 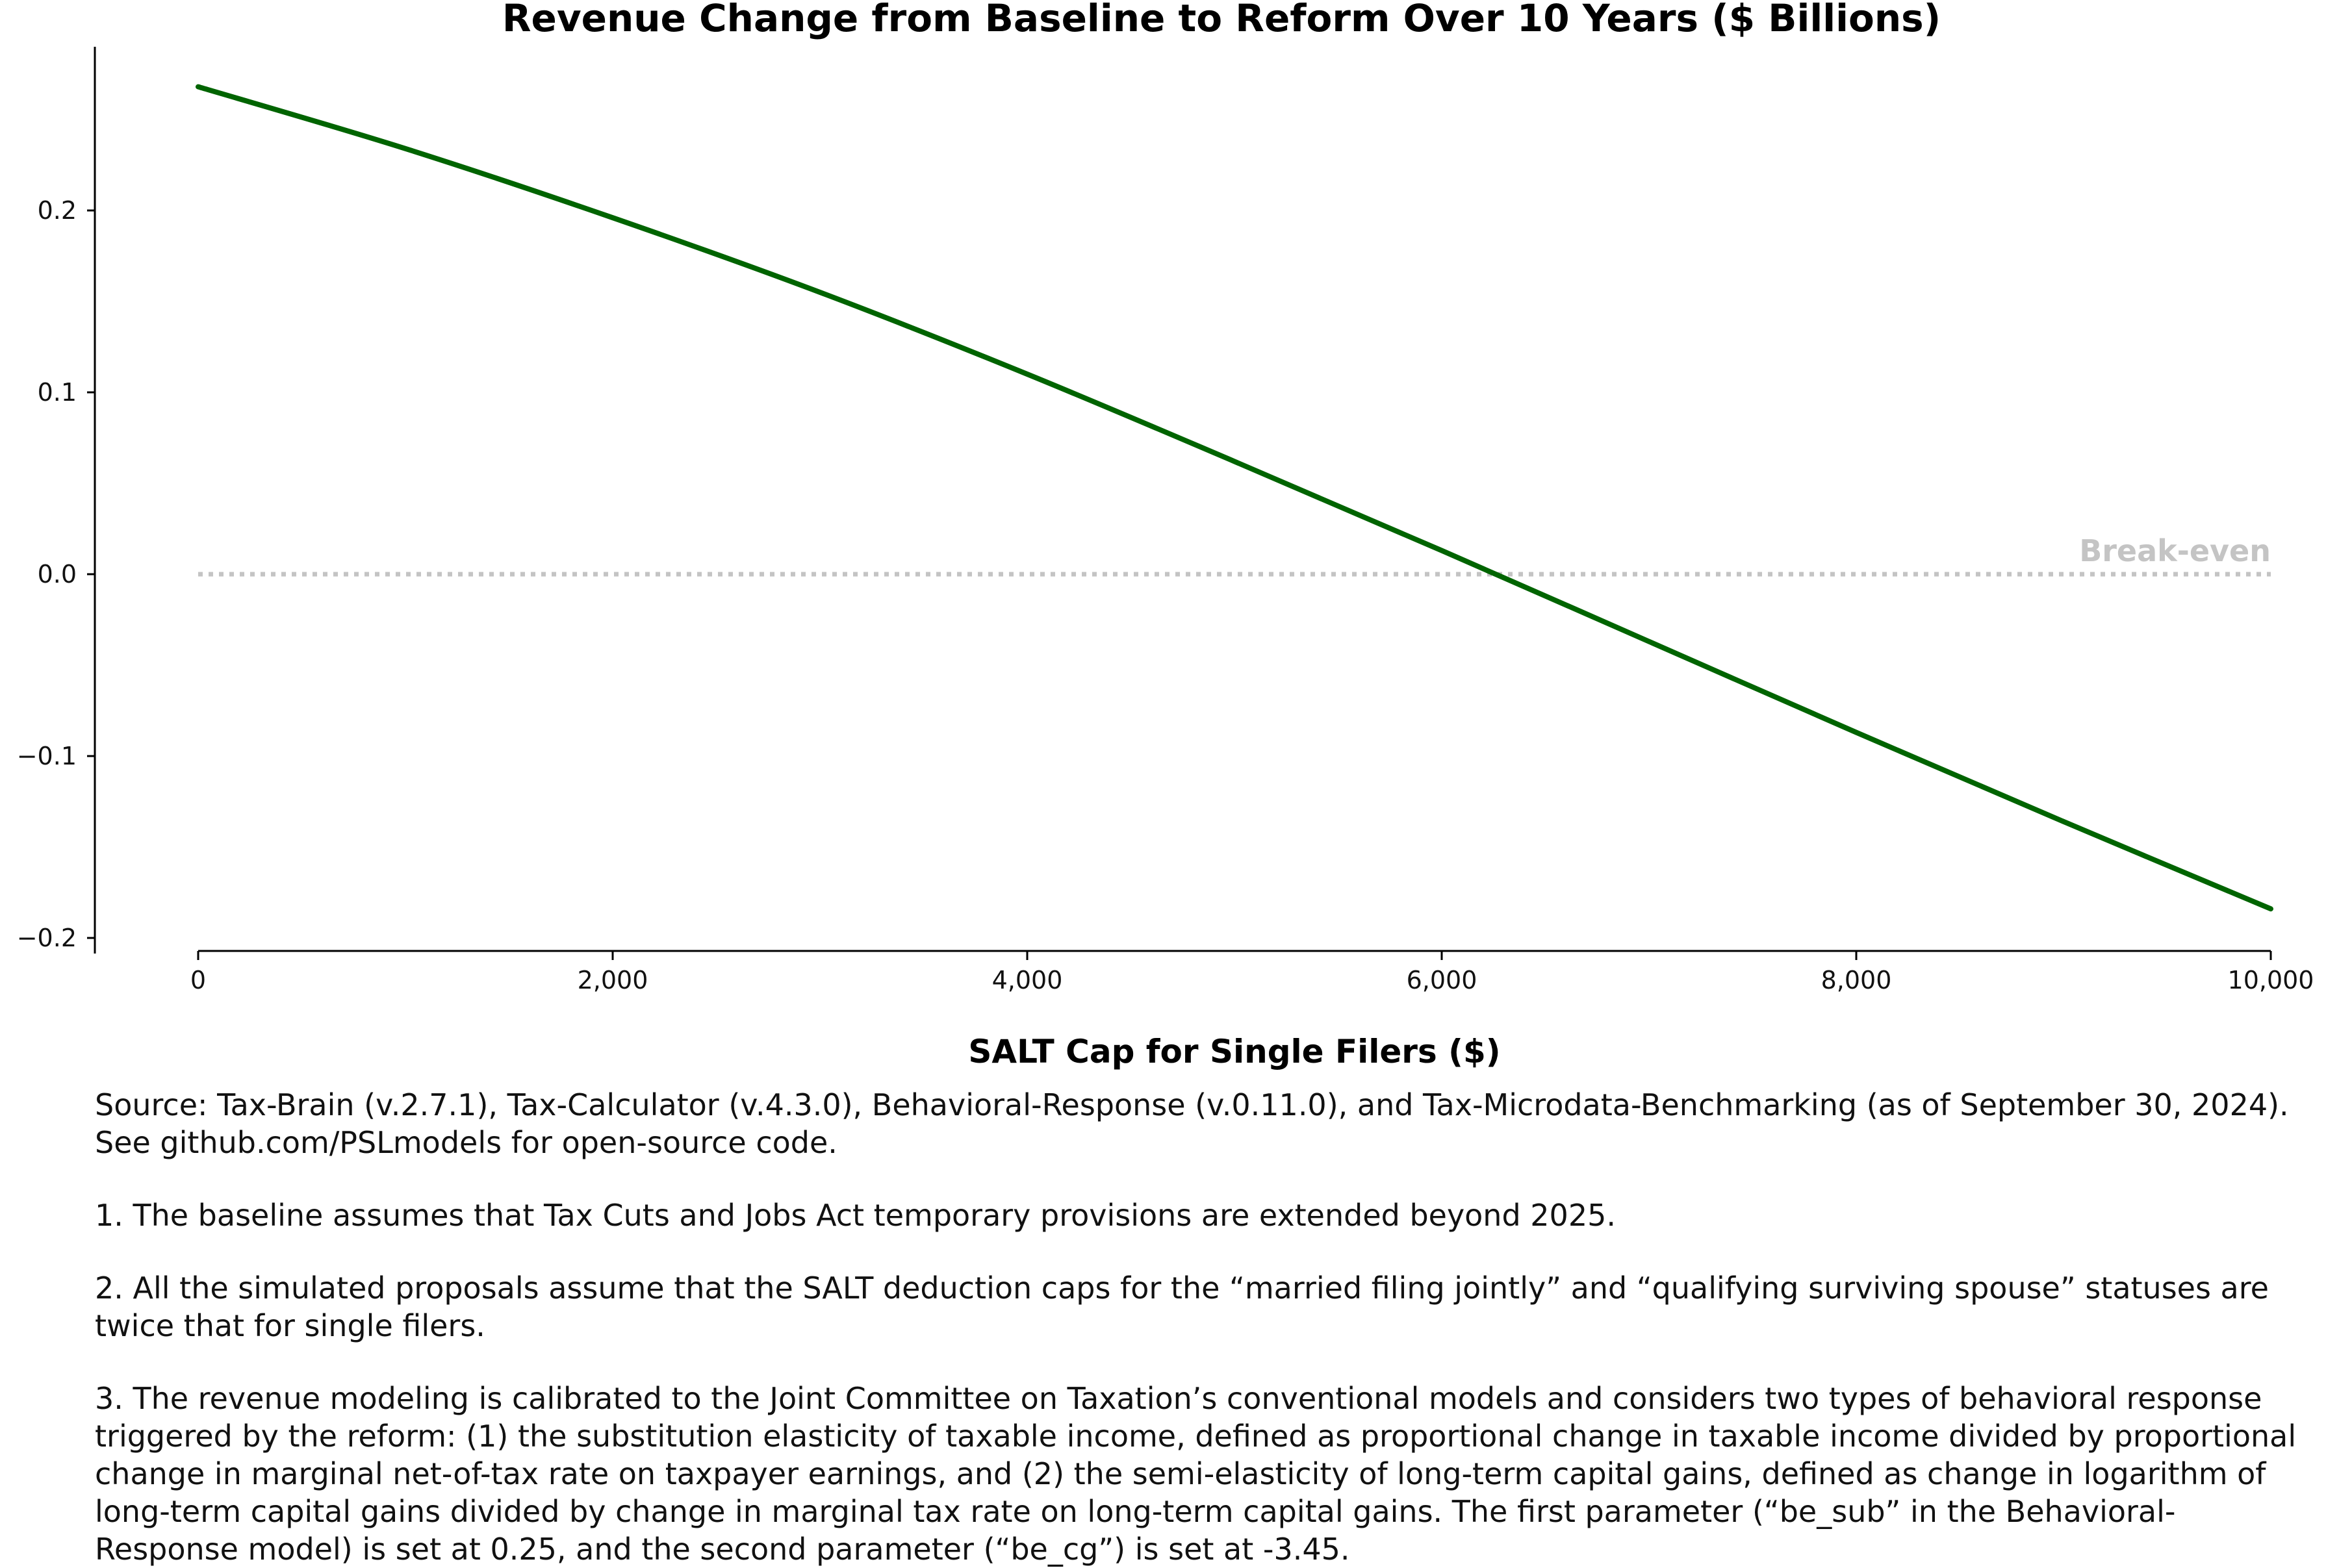 I want to click on x-tick-label: 6,000, so click(x=1442, y=980).